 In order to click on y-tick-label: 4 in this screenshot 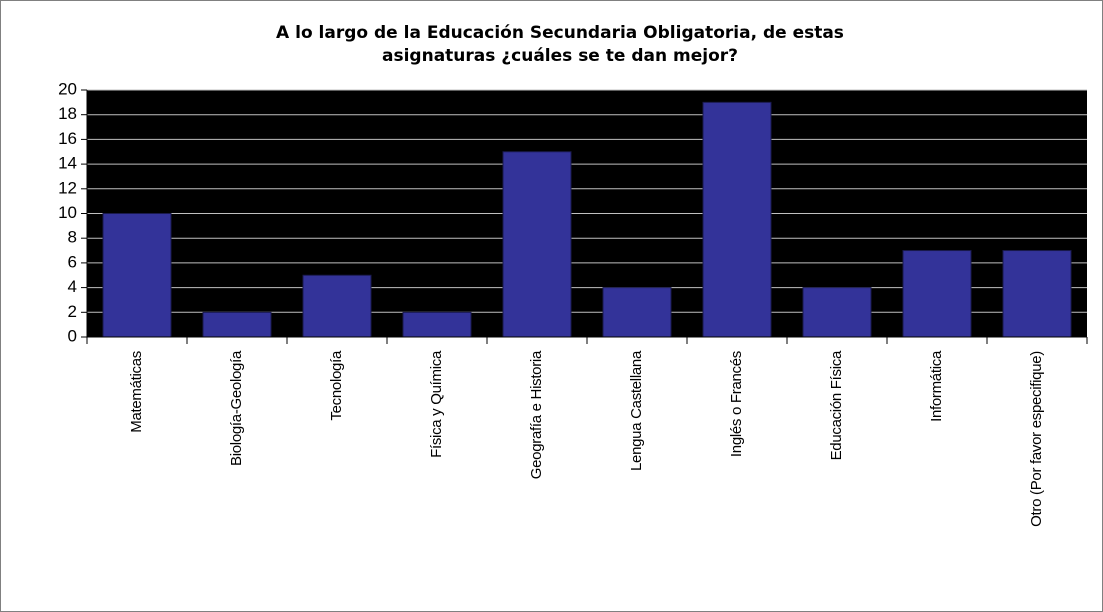, I will do `click(72, 286)`.